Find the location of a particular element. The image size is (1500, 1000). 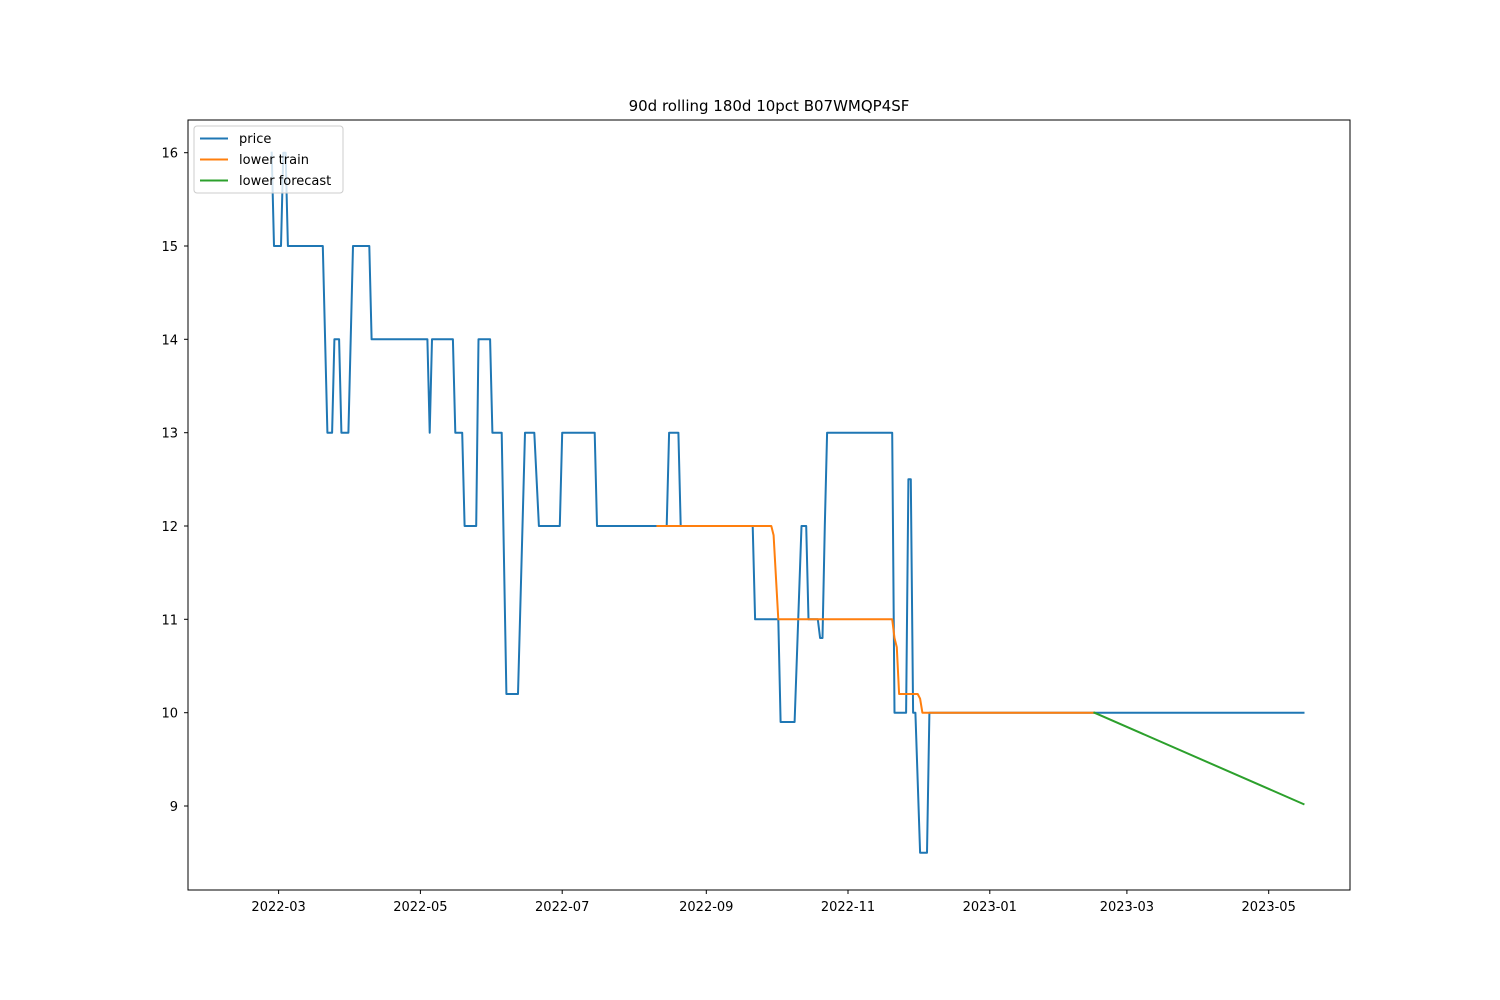

y-tick-label: 14 is located at coordinates (169, 340).